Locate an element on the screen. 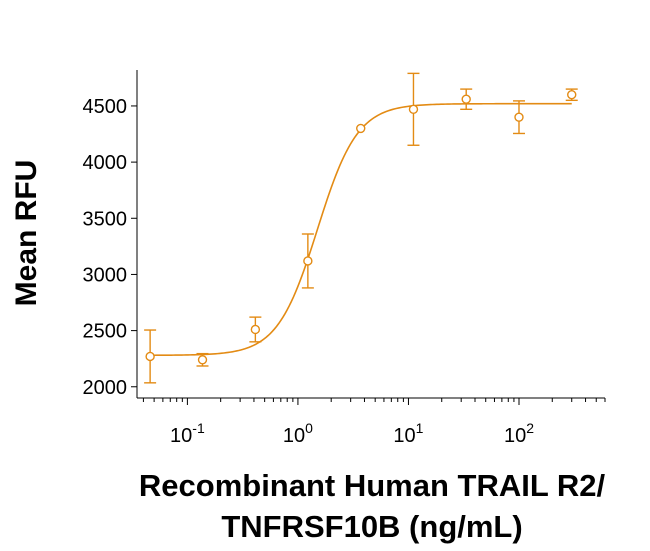 Image resolution: width=650 pixels, height=551 pixels. y-tick-label: 4000 is located at coordinates (105, 163).